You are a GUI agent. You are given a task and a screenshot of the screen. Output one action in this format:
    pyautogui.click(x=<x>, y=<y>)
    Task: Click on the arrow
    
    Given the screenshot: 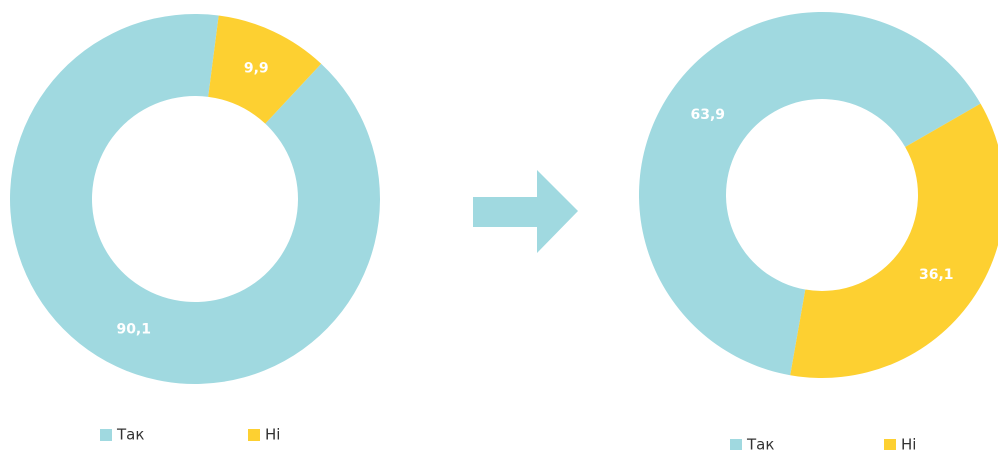 What is the action you would take?
    pyautogui.click(x=525, y=211)
    